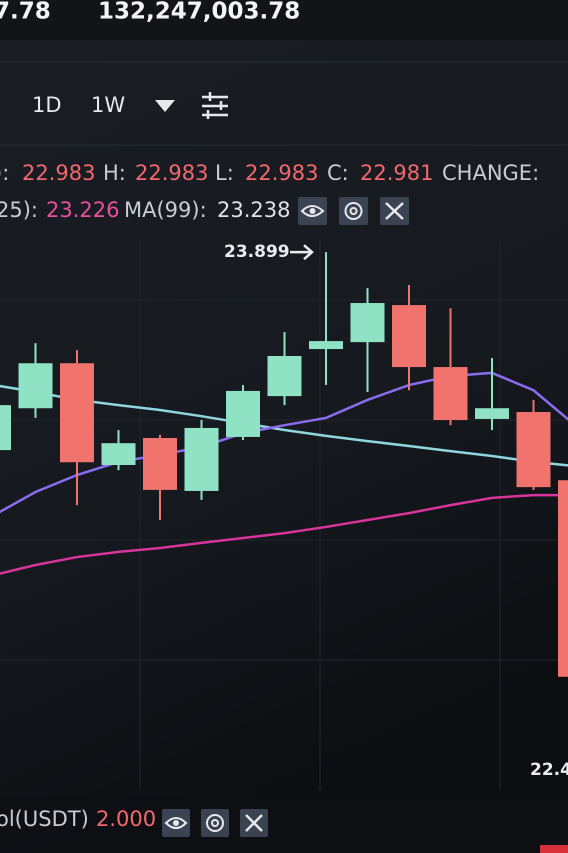  What do you see at coordinates (549, 770) in the screenshot?
I see `price-annotation: 22.403` at bounding box center [549, 770].